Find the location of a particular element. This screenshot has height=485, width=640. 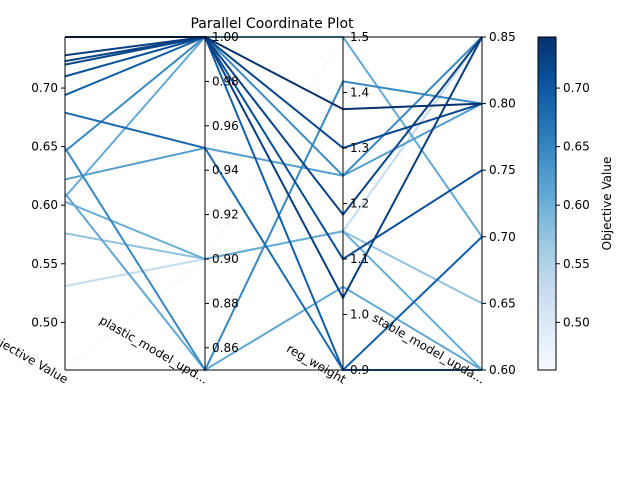

tick-label: 0.9 is located at coordinates (359, 370).